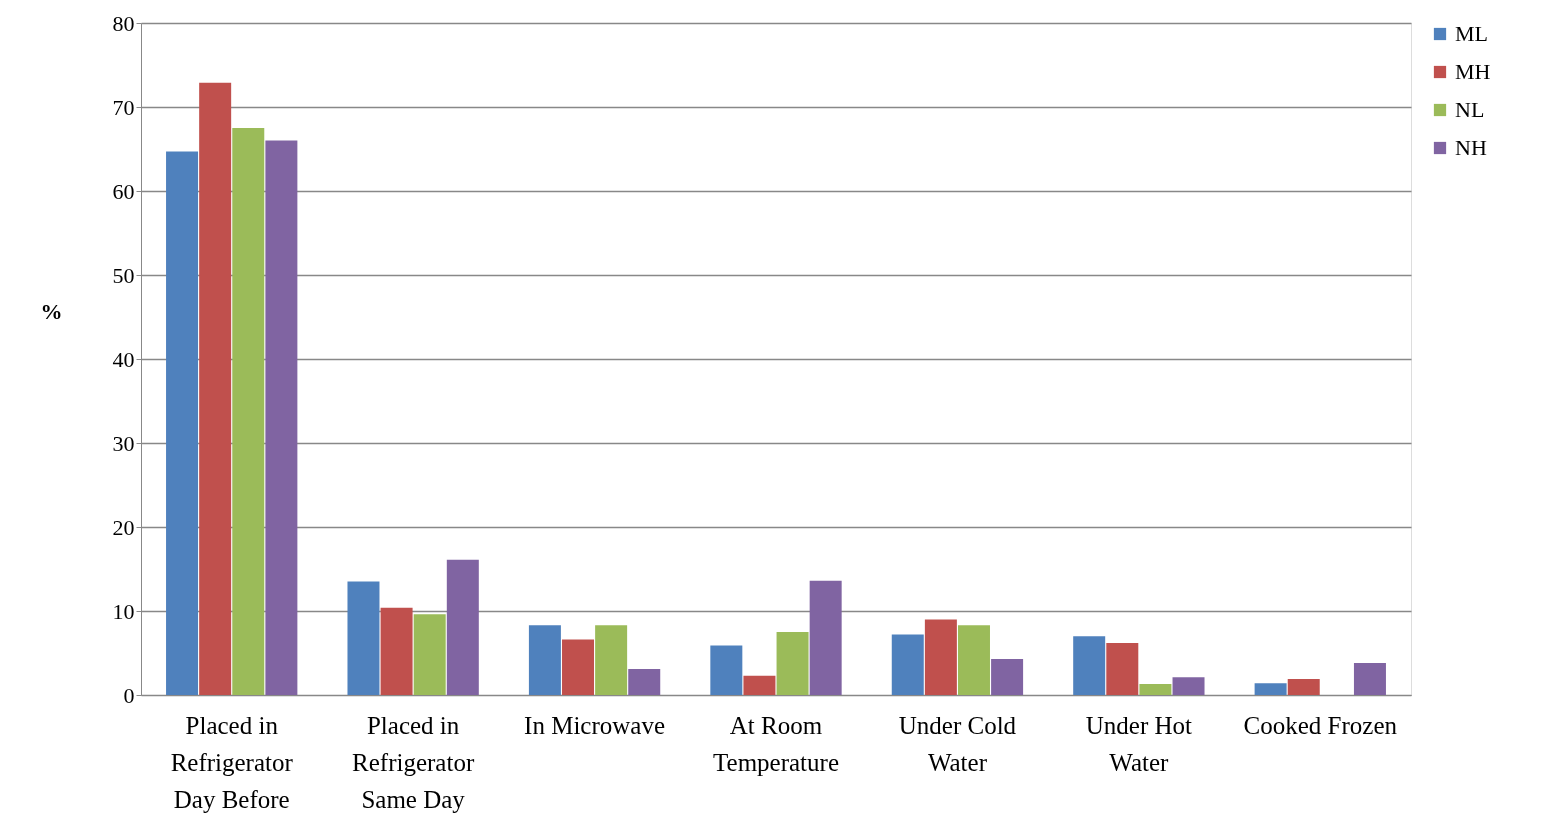 The image size is (1562, 830). I want to click on y-tick-label: 60, so click(123, 191).